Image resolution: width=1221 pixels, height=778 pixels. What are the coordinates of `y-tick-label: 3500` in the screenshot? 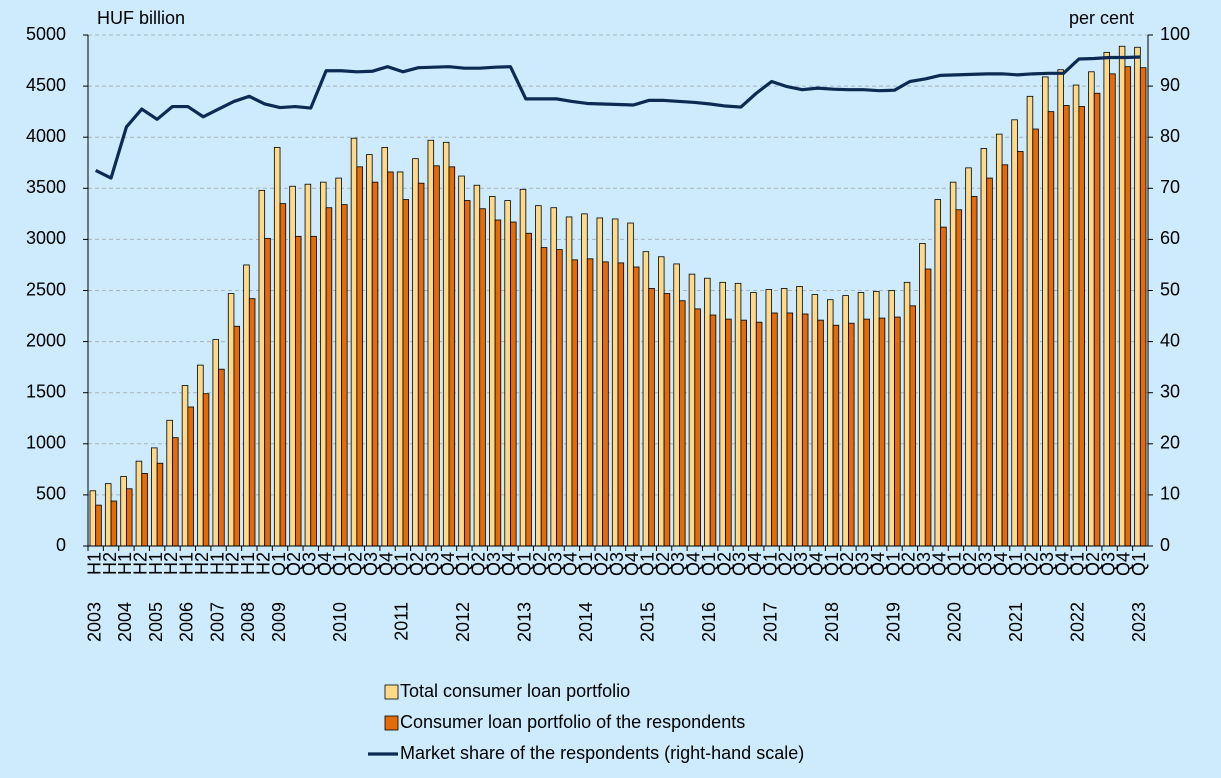 It's located at (46, 187).